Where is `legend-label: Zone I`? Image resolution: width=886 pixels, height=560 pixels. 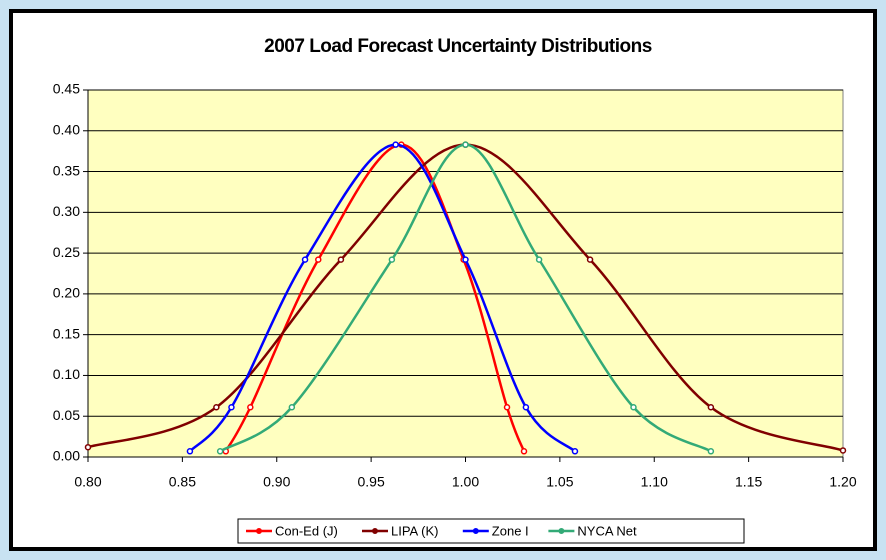 legend-label: Zone I is located at coordinates (510, 530).